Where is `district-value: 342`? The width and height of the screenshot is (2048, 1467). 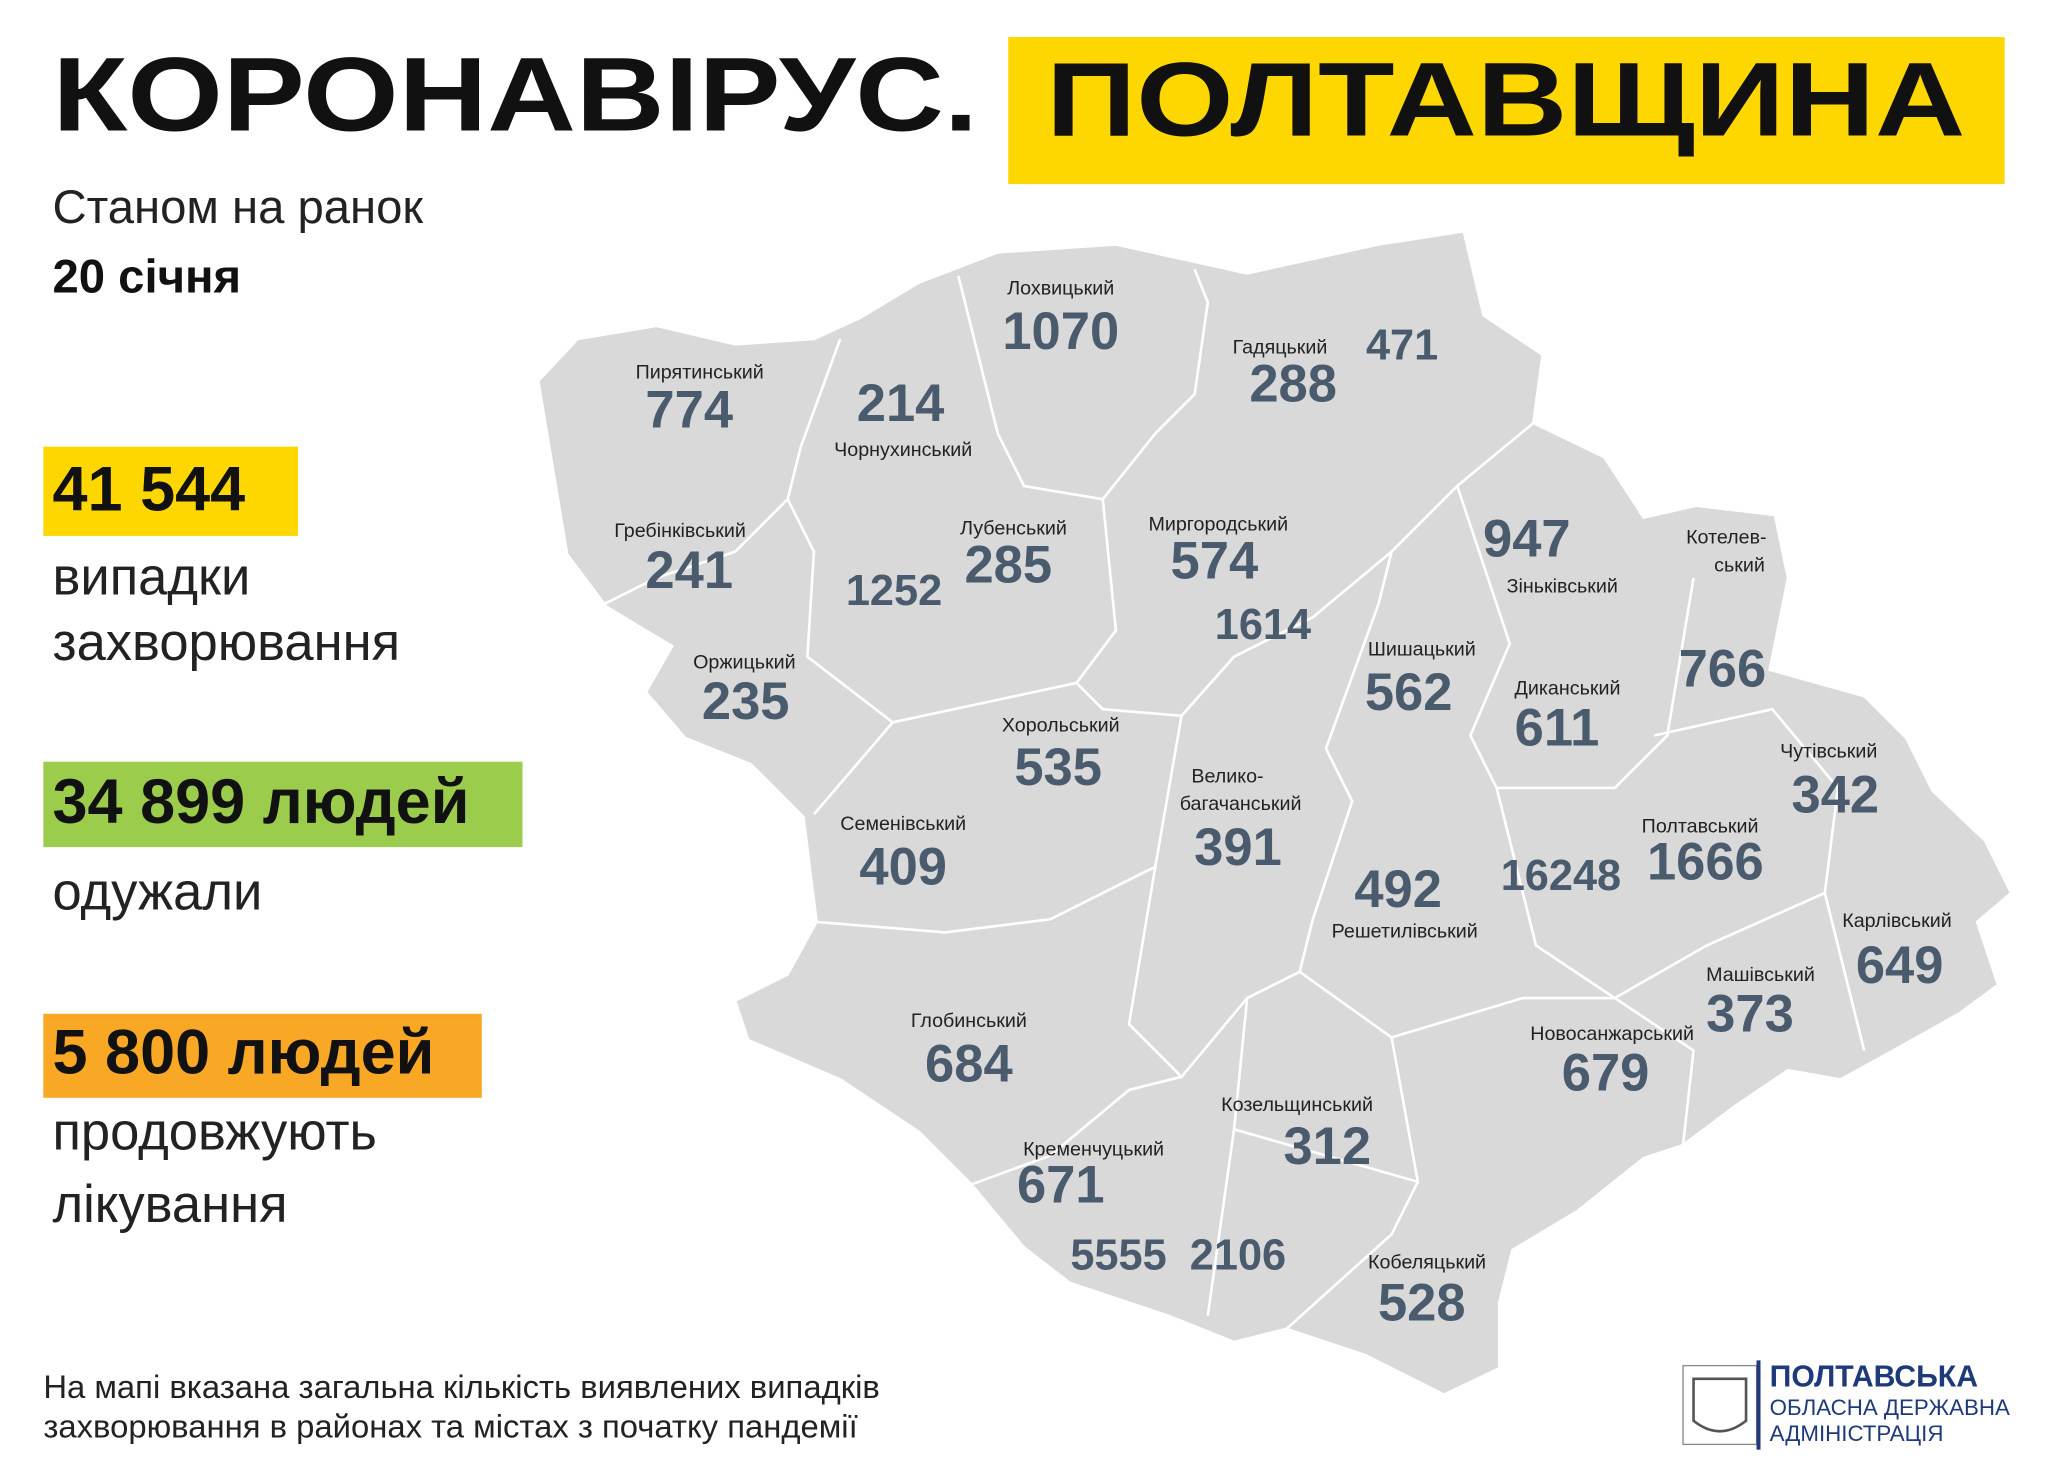 district-value: 342 is located at coordinates (1836, 794).